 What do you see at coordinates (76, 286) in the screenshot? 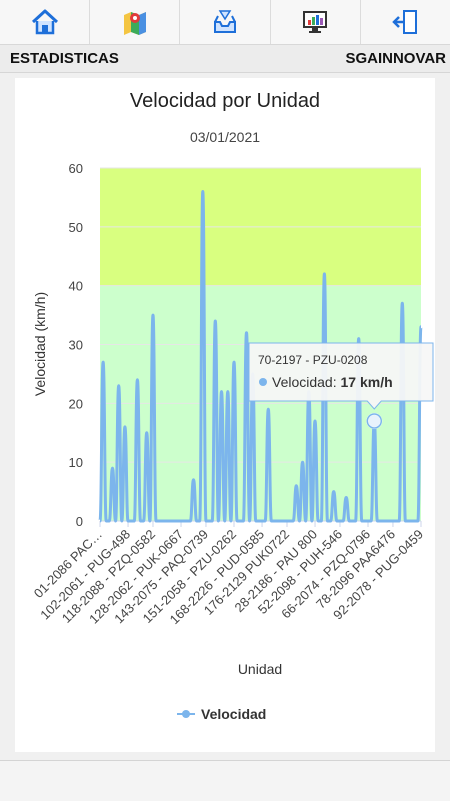
I see `y-tick-label: 40` at bounding box center [76, 286].